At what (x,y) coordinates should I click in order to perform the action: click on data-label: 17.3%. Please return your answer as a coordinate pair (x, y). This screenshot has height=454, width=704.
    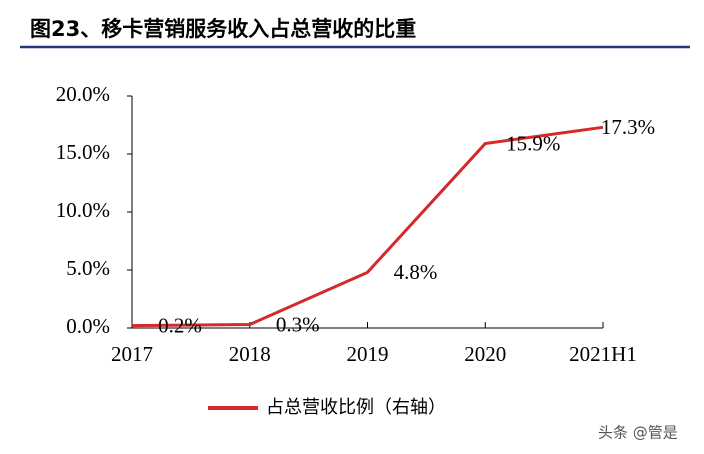
    Looking at the image, I should click on (628, 127).